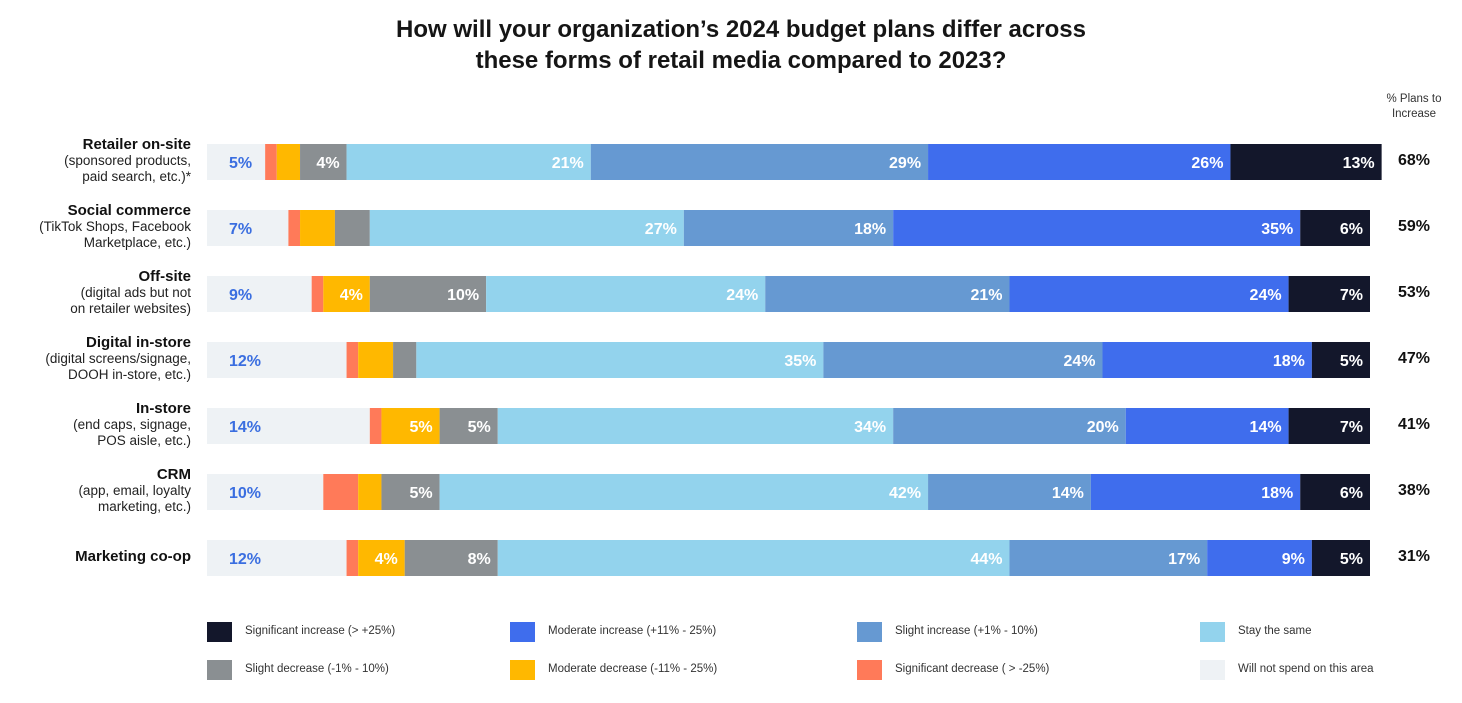  What do you see at coordinates (133, 557) in the screenshot?
I see `category-label: Marketing co-op` at bounding box center [133, 557].